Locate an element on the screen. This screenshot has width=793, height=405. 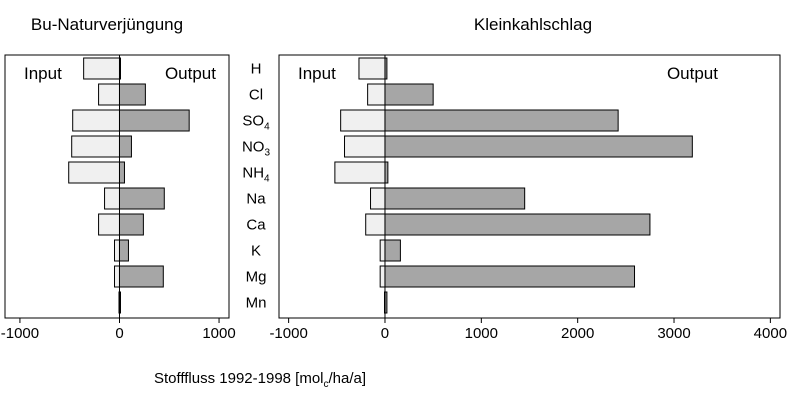
category-labels: H Cl SO4 NO3 NH4 Na Ca K Mg Mn is located at coordinates (256, 186).